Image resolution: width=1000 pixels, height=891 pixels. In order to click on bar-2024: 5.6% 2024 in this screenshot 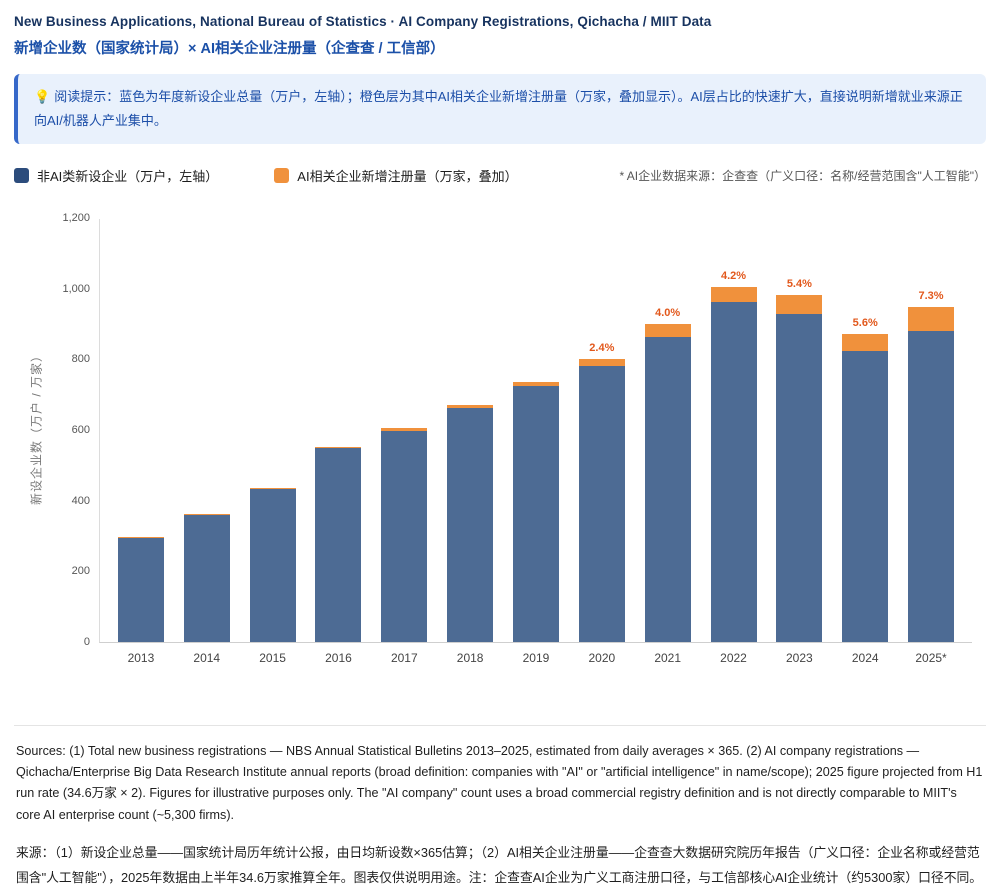, I will do `click(865, 442)`.